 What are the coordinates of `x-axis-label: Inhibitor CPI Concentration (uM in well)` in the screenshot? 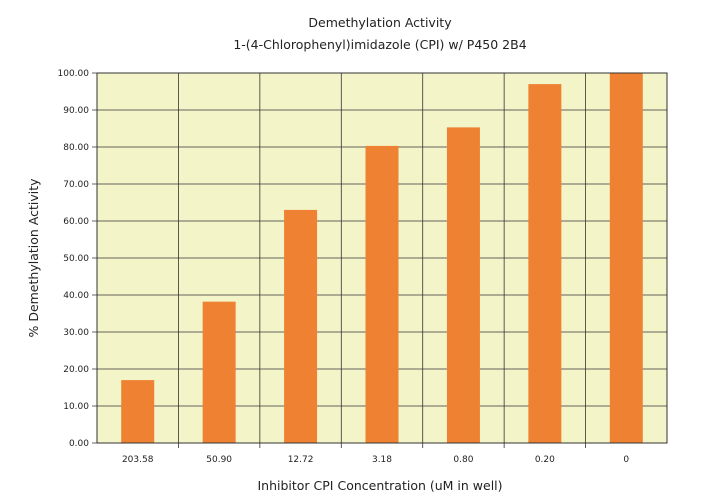 It's located at (379, 485).